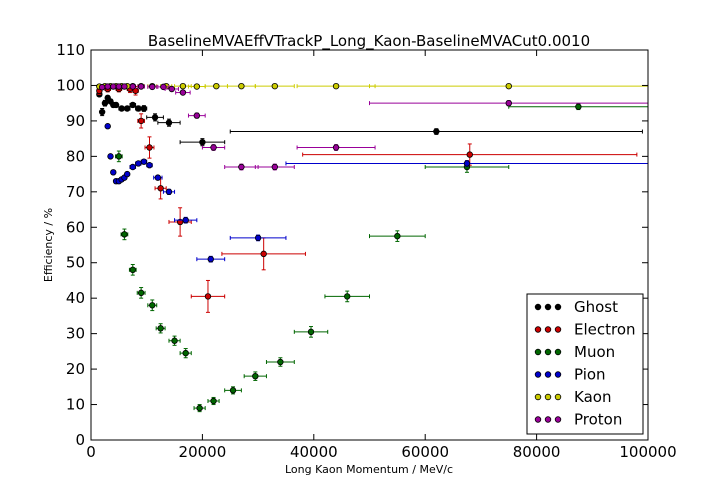 The image size is (720, 504). I want to click on x-axis-label: Long Kaon Momentum / MeV/c, so click(369, 469).